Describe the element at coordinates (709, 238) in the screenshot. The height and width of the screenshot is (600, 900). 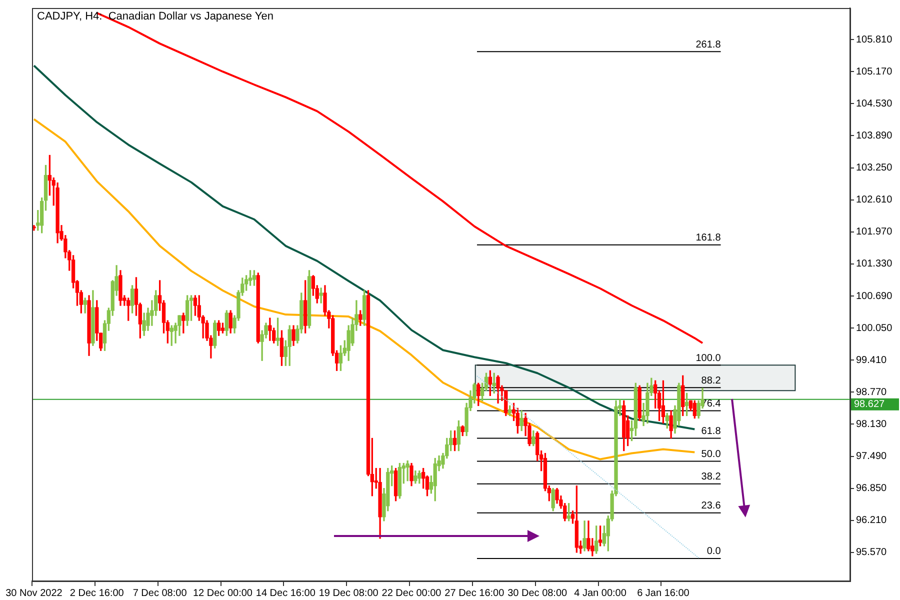
I see `annotation: 161.8` at that location.